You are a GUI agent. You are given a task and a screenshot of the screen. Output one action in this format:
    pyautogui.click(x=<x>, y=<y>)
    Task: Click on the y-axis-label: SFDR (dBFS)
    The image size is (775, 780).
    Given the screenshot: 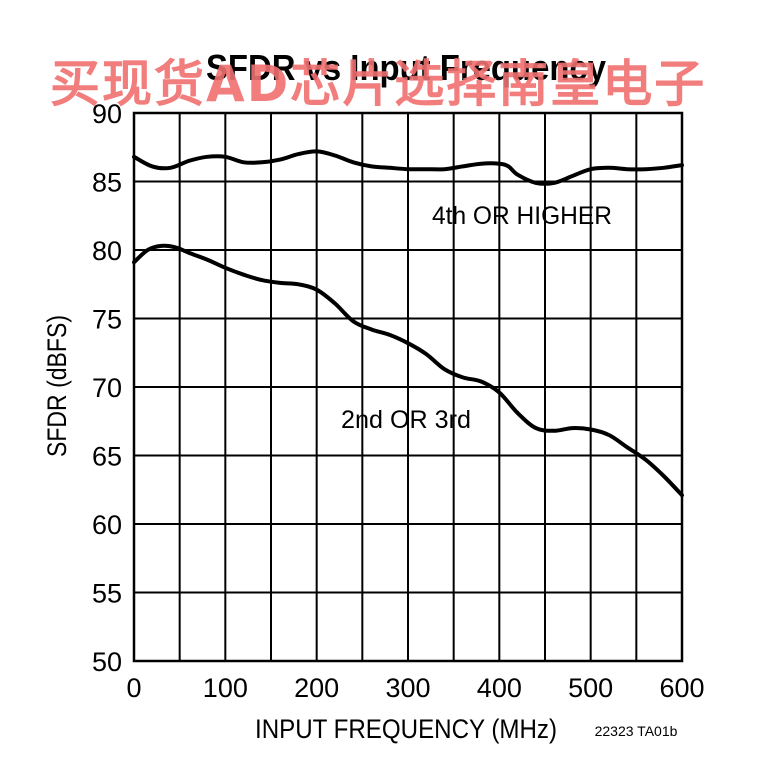 What is the action you would take?
    pyautogui.click(x=57, y=386)
    